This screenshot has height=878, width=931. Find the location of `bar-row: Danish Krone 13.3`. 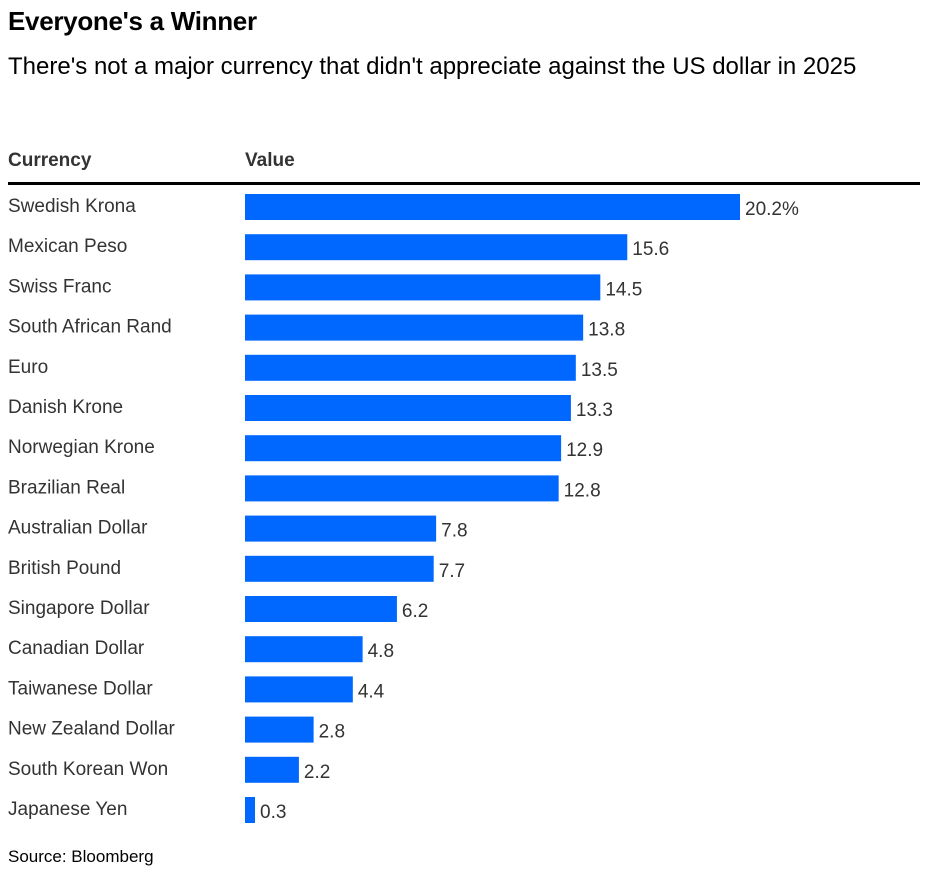

bar-row: Danish Krone 13.3 is located at coordinates (310, 408).